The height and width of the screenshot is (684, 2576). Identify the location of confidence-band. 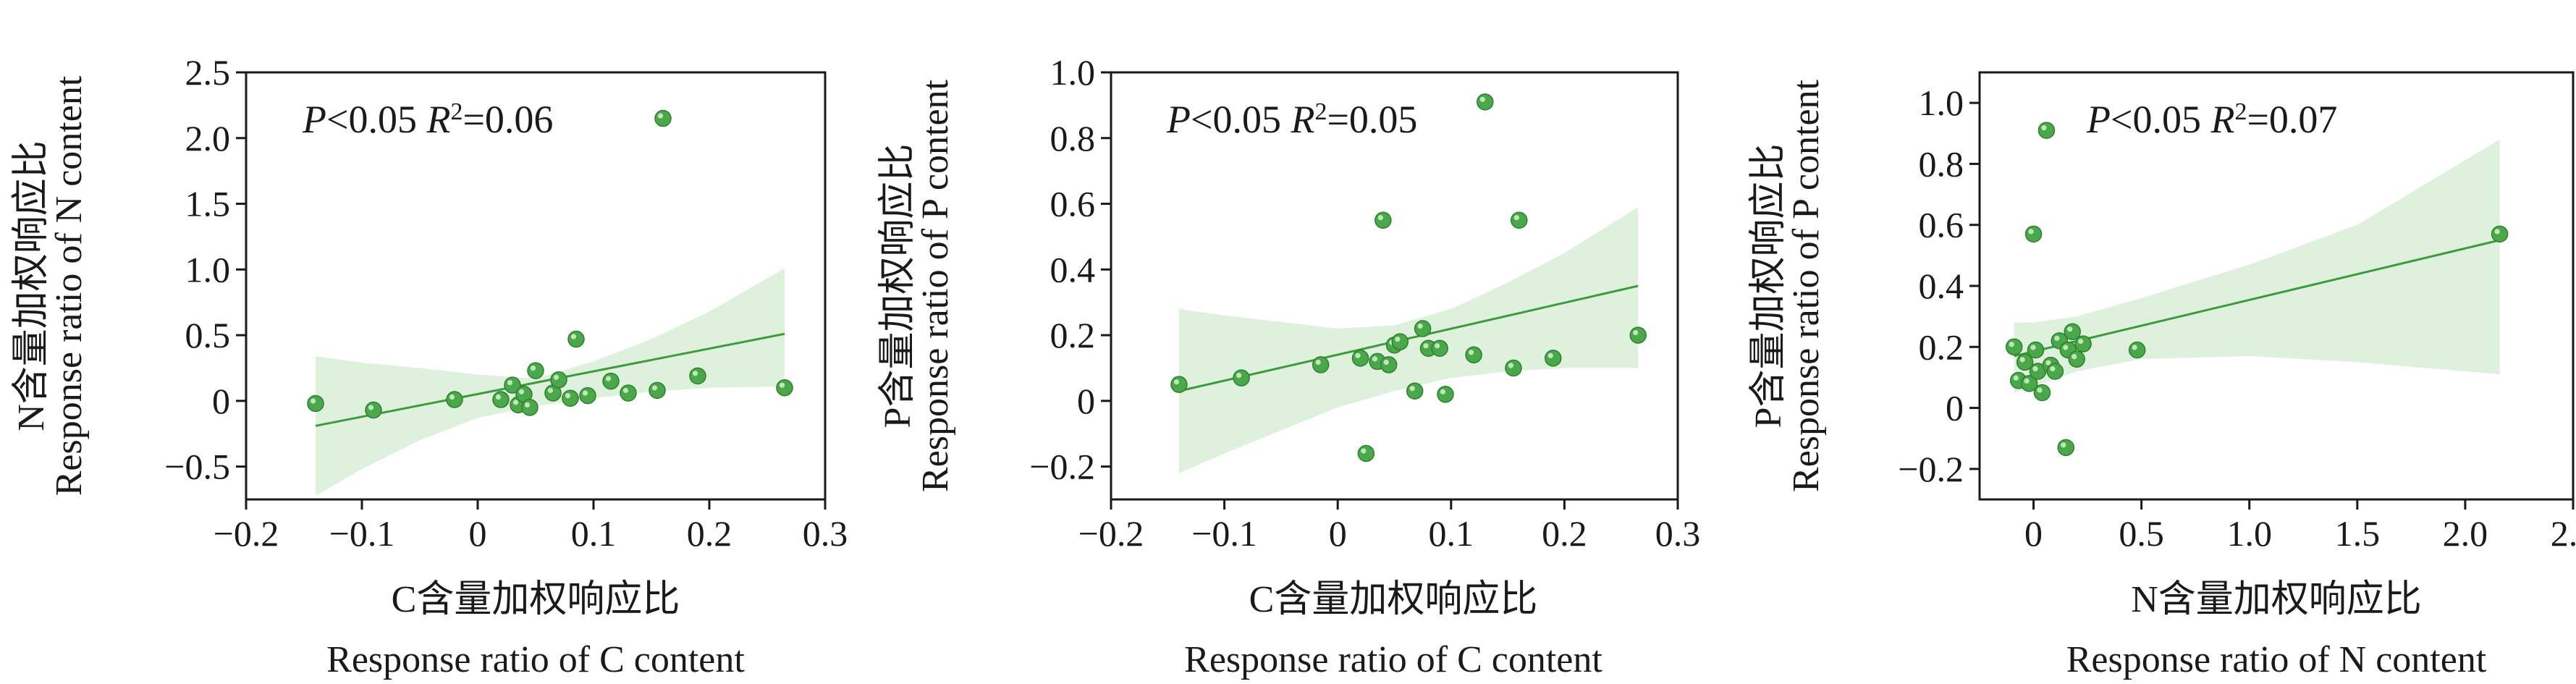
(550, 382).